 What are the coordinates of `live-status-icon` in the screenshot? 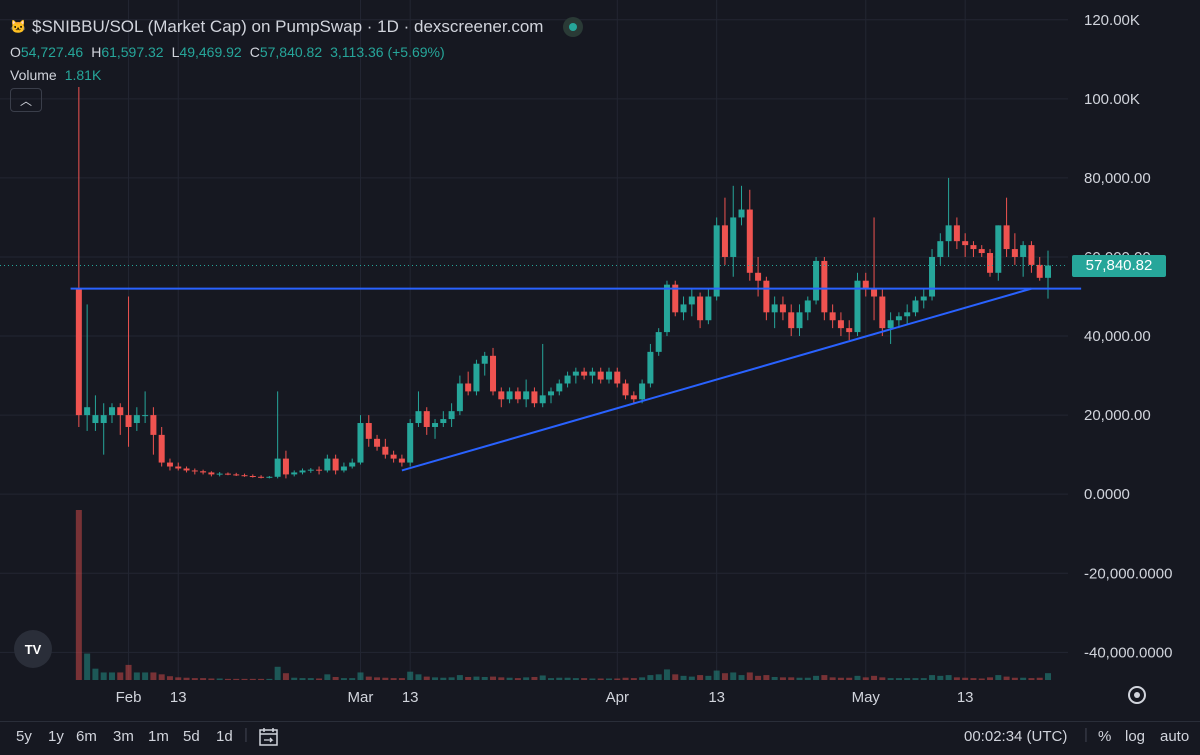 It's located at (573, 27).